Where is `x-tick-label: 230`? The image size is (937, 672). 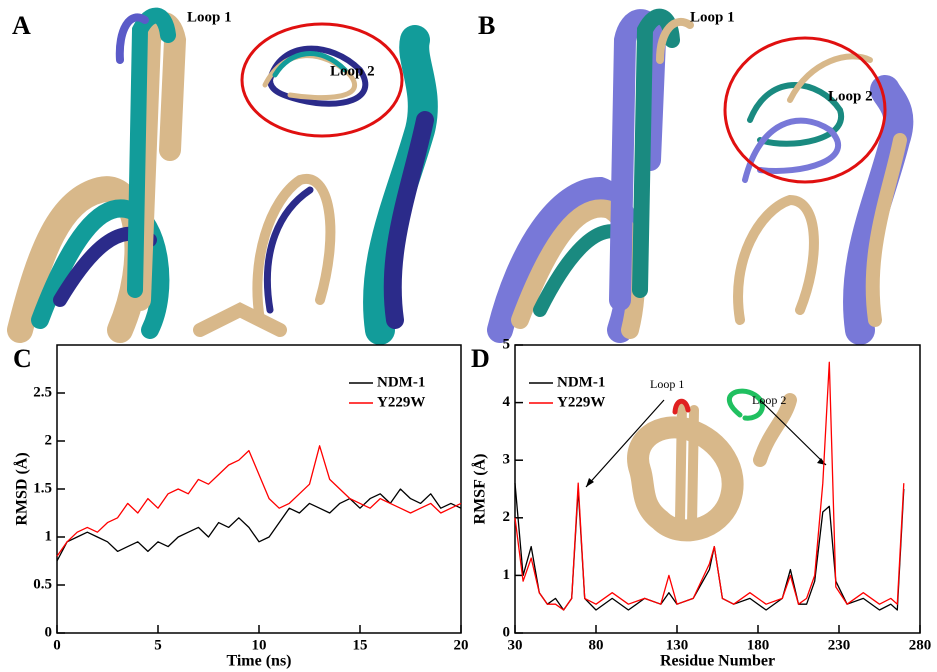 x-tick-label: 230 is located at coordinates (839, 645).